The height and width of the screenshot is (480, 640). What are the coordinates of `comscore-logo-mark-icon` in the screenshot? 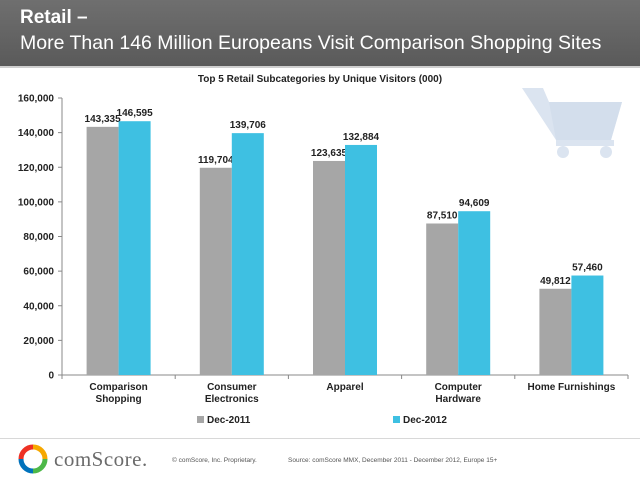 It's located at (33, 459).